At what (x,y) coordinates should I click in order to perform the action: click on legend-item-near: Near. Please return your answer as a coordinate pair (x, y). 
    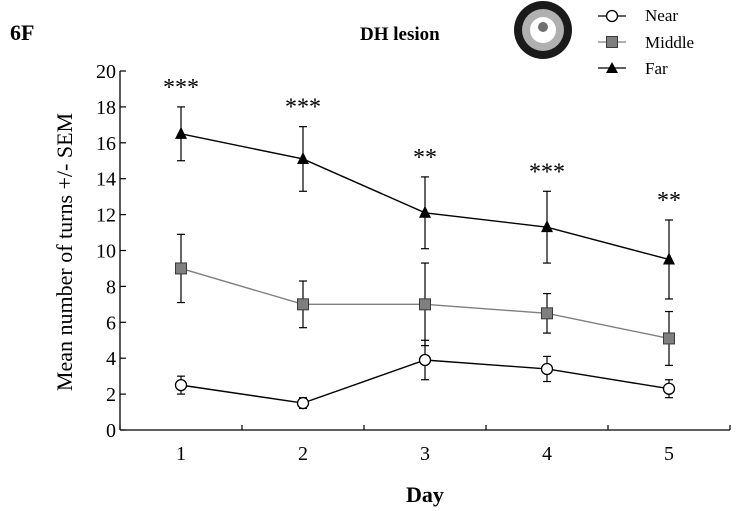
    Looking at the image, I should click on (638, 15).